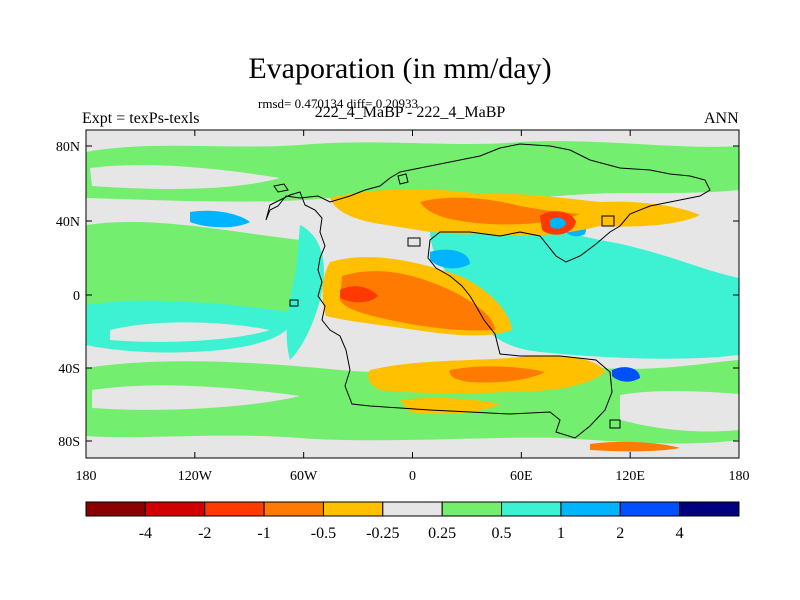 This screenshot has width=800, height=600. Describe the element at coordinates (359, 294) in the screenshot. I see `region-africa-red` at that location.